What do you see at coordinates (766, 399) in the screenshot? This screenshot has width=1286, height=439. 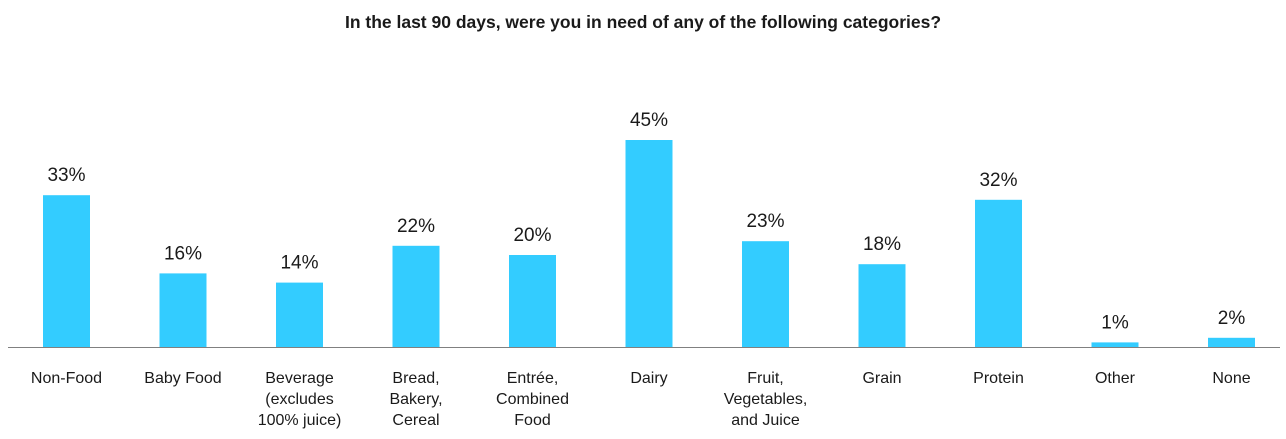 I see `category-label: Vegetables,` at bounding box center [766, 399].